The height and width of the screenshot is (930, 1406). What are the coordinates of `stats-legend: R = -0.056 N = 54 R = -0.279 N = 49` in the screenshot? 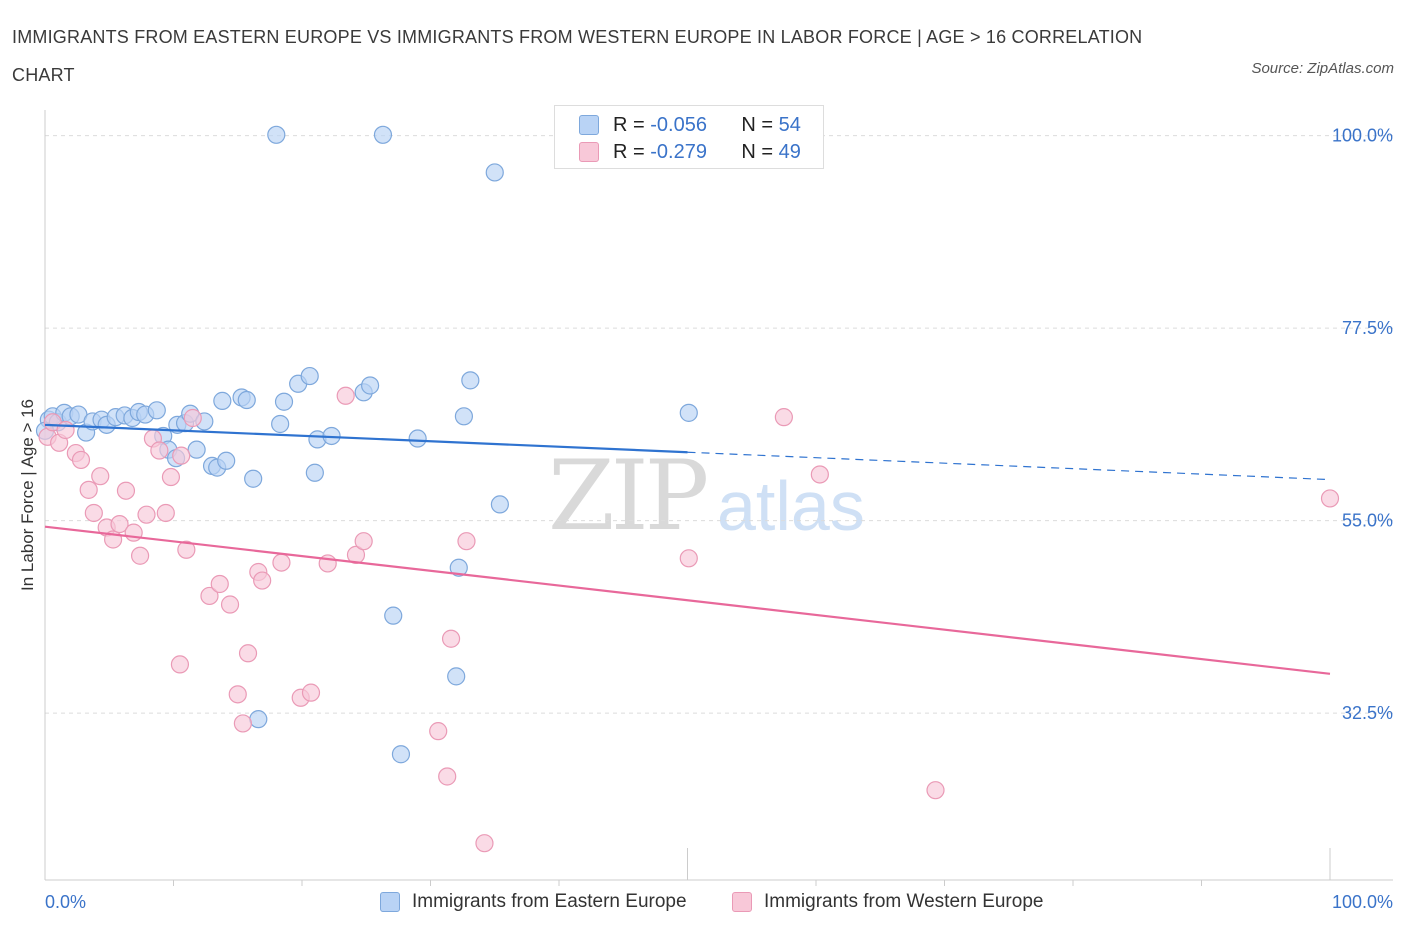 It's located at (689, 137).